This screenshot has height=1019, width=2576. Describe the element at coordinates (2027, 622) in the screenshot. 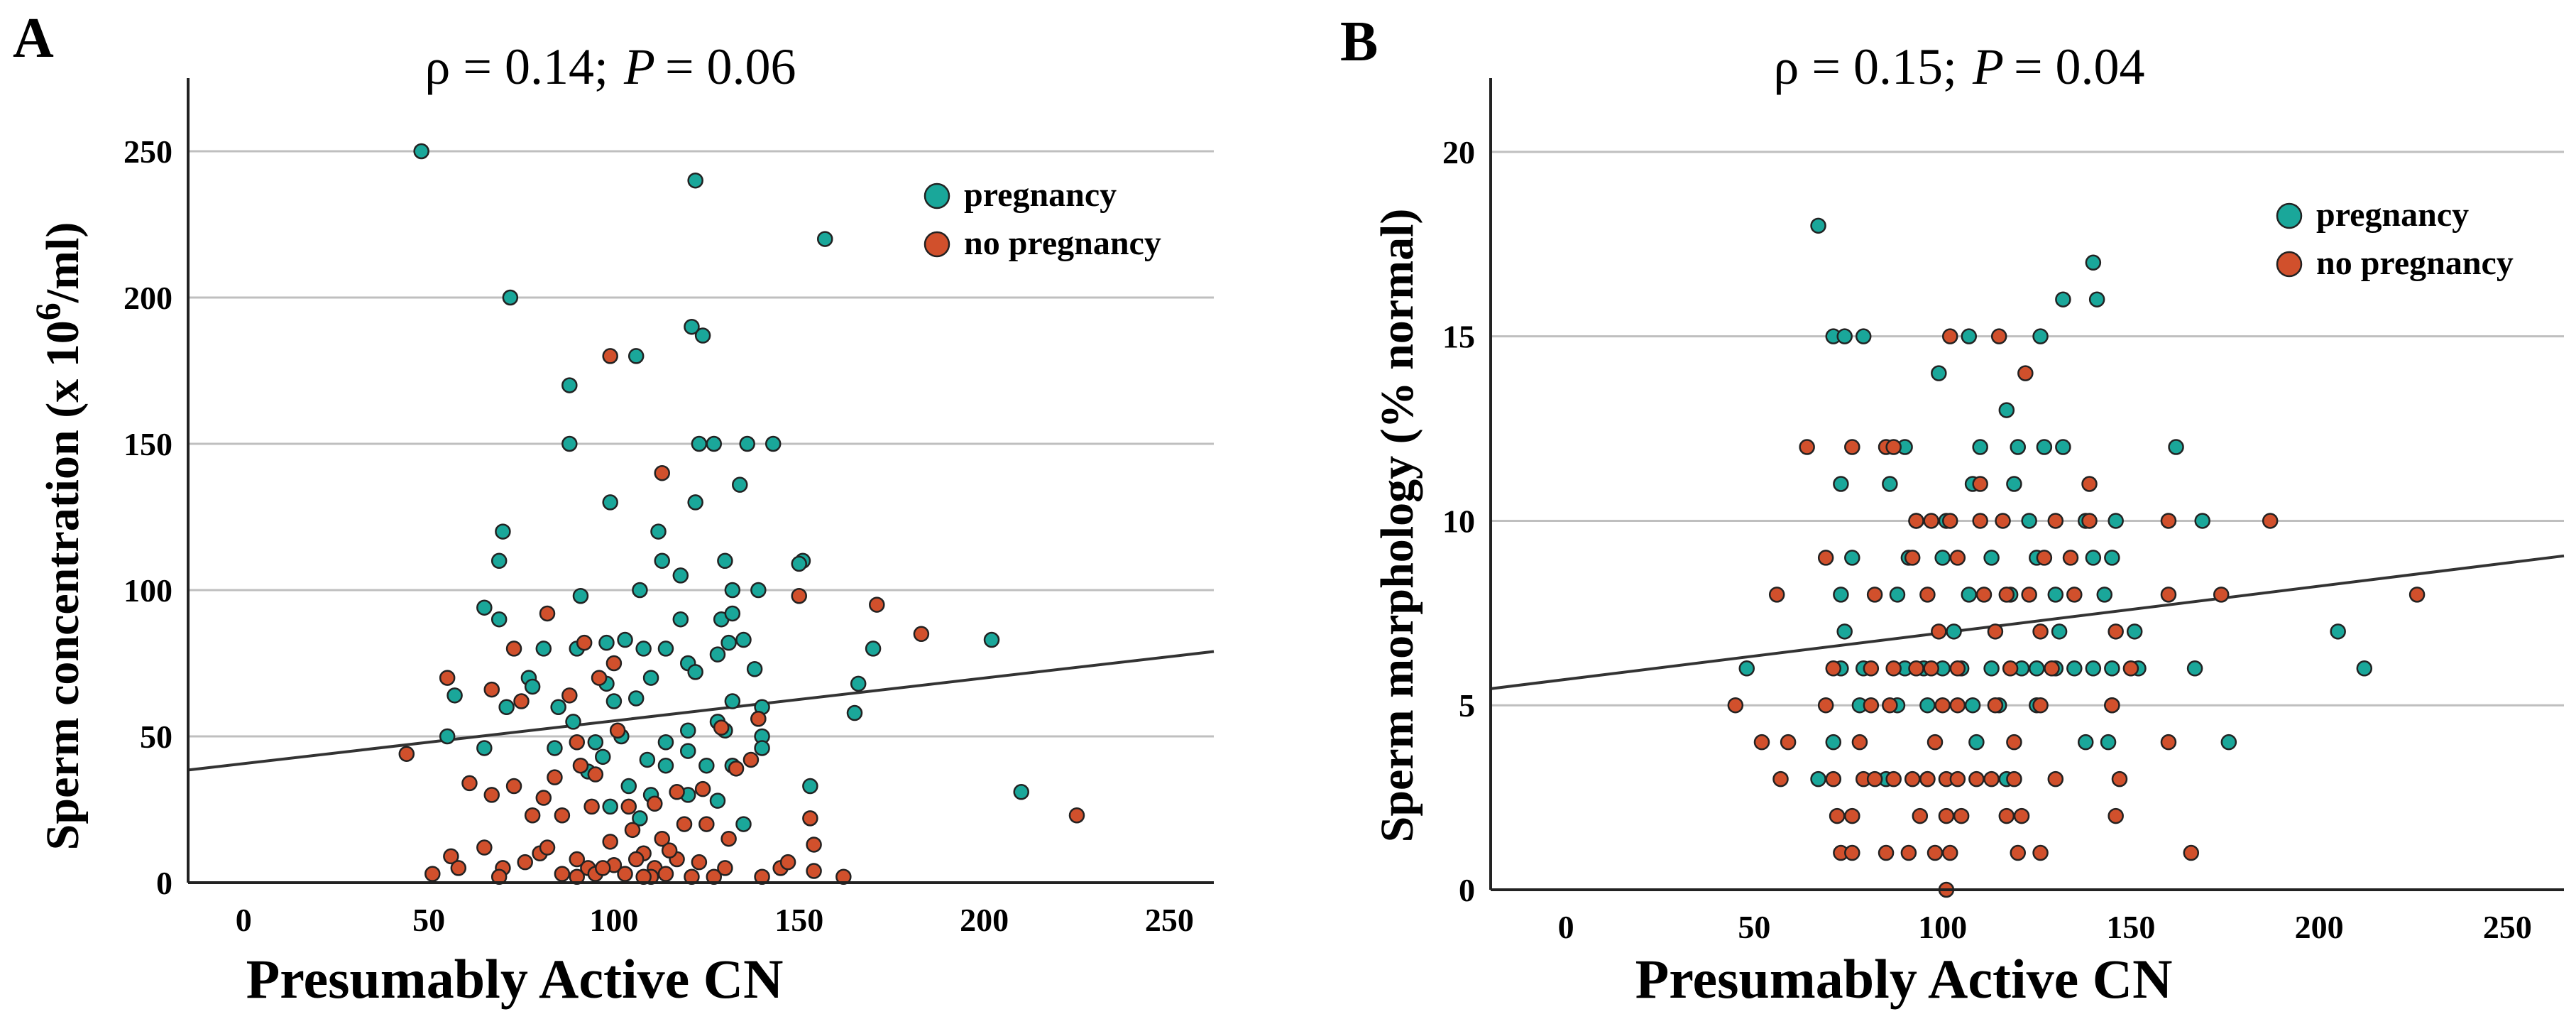

I see `panel-b-fit-layer` at that location.